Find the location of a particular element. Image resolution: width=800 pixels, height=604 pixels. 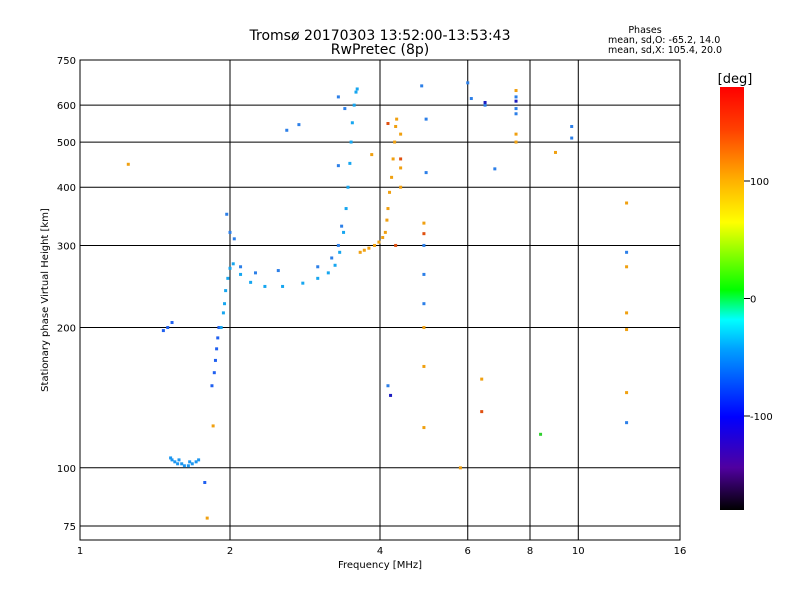

colorbar-ticks: 100 0 -100 is located at coordinates (758, 300).